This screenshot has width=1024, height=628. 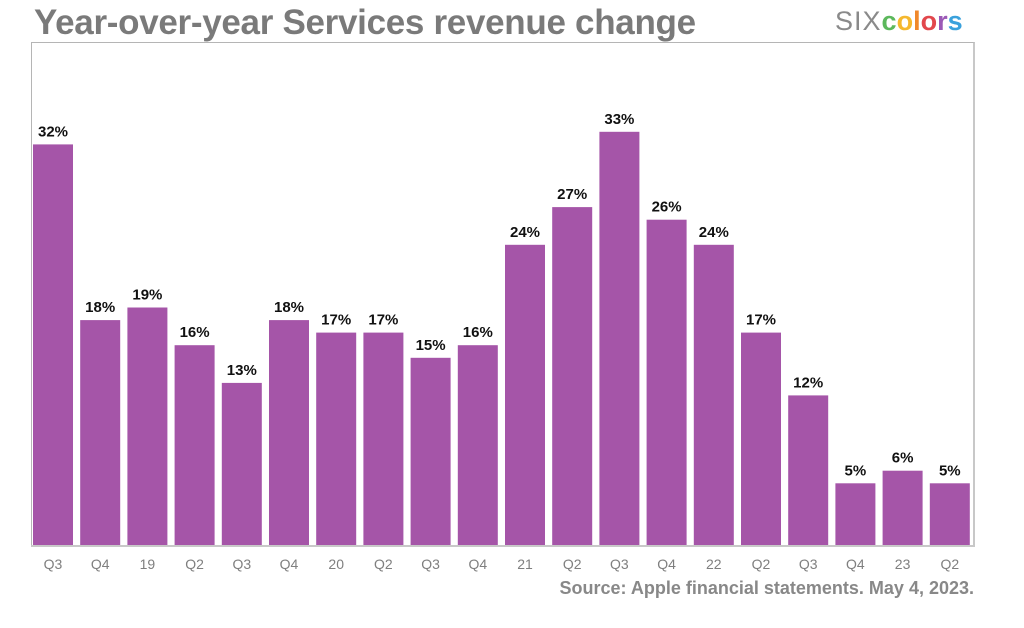 I want to click on bar-value-label: 15%, so click(x=431, y=345).